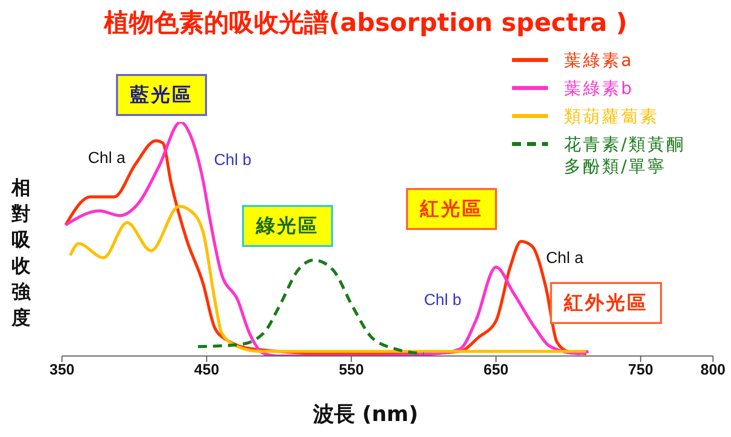 Image resolution: width=731 pixels, height=437 pixels. What do you see at coordinates (606, 303) in the screenshot?
I see `annotation: 紅外光區` at bounding box center [606, 303].